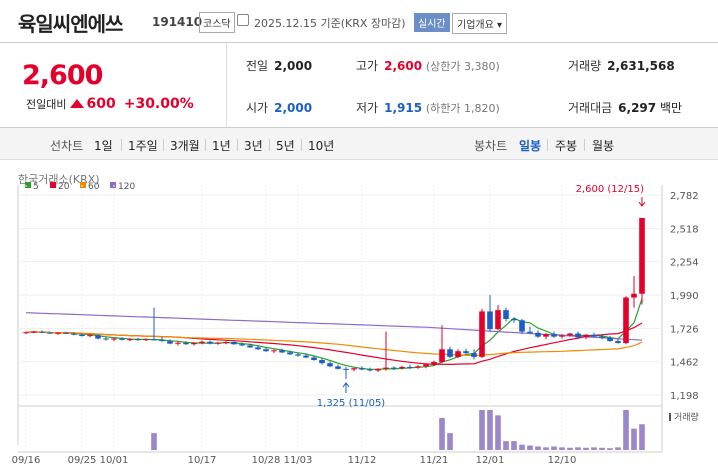 Image resolution: width=718 pixels, height=474 pixels. Describe the element at coordinates (217, 22) in the screenshot. I see `market-badge: 코스닥` at that location.